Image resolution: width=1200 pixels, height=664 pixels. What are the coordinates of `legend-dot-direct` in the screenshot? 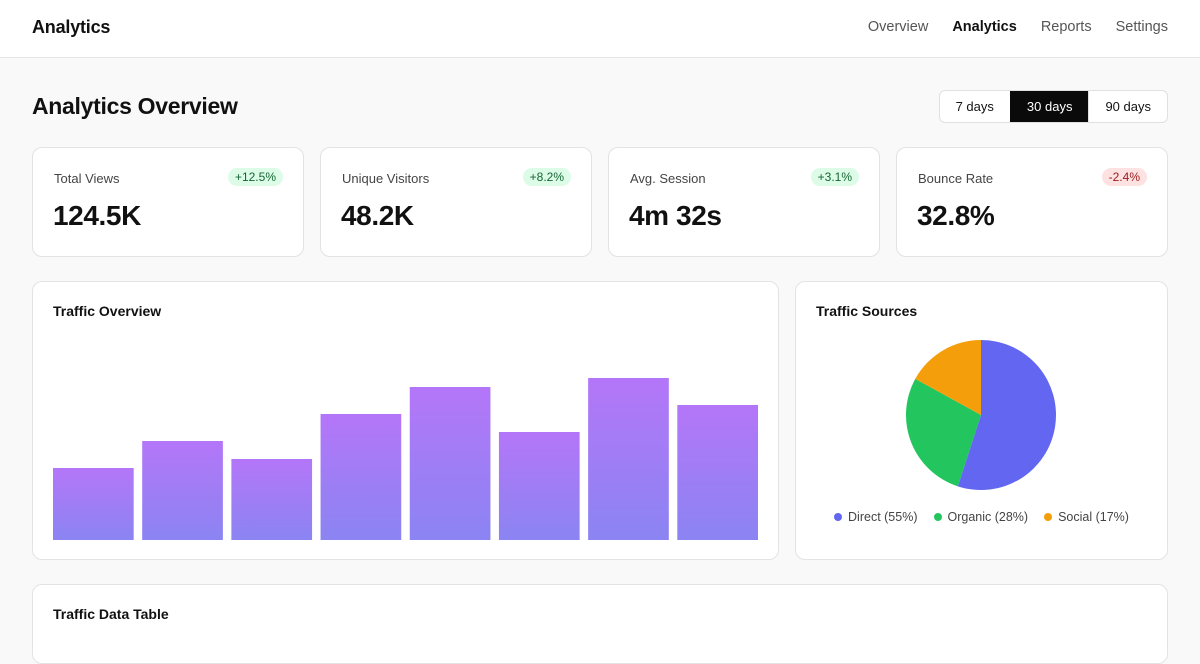 It's located at (838, 517).